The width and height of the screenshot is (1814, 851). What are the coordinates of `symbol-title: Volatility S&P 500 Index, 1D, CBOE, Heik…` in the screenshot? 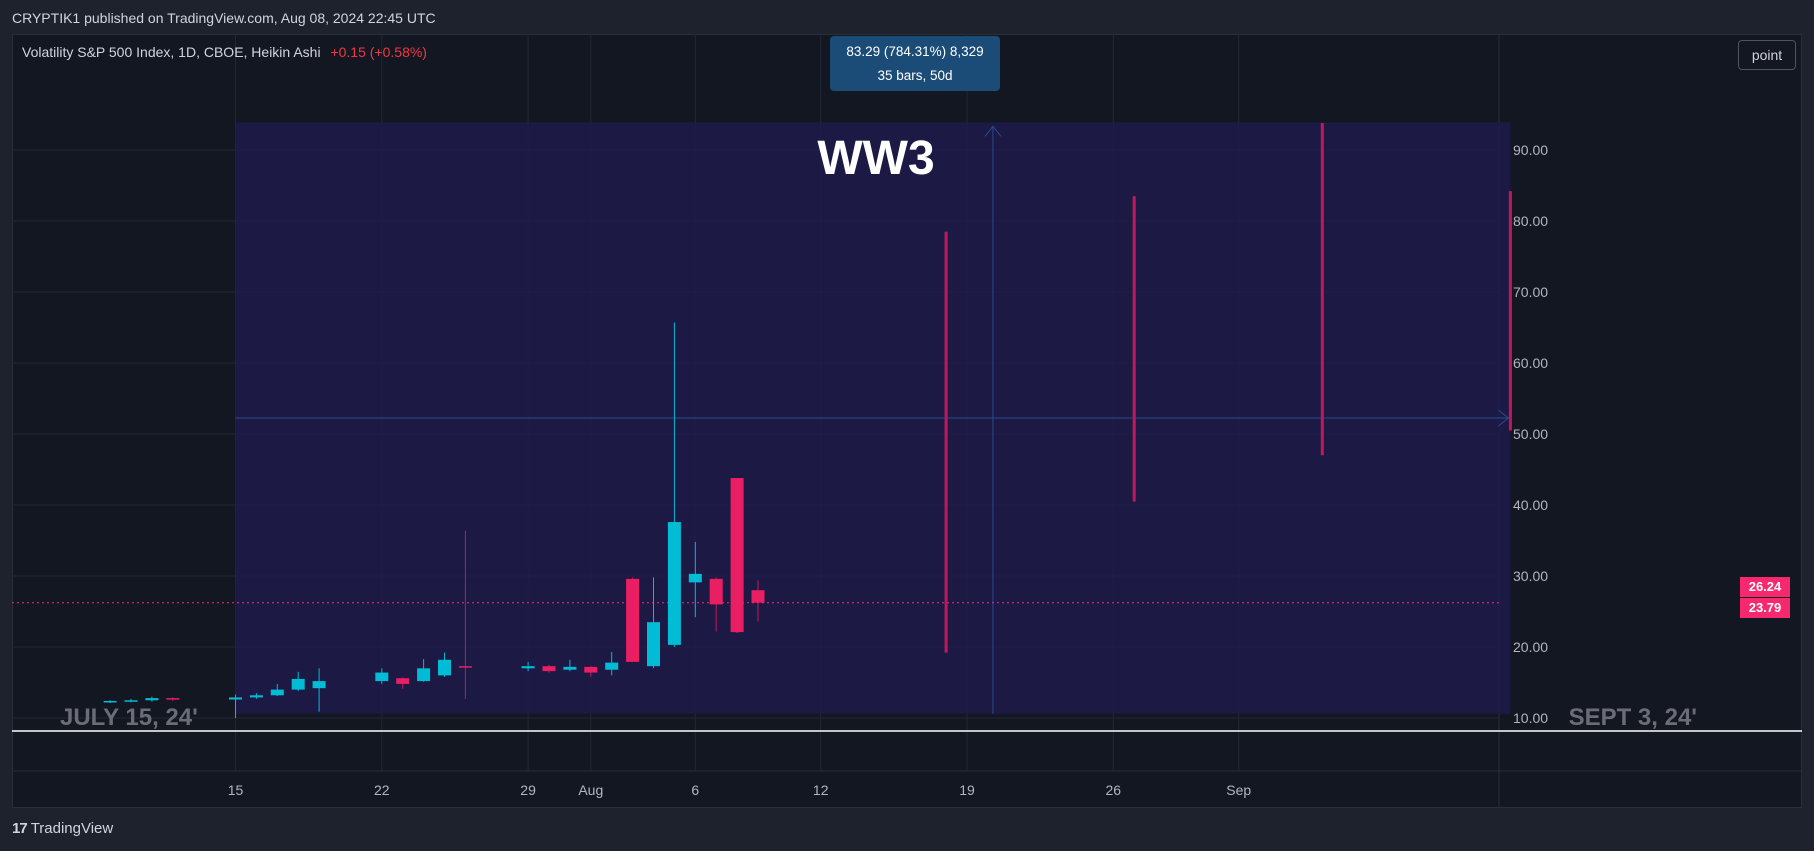 It's located at (171, 52).